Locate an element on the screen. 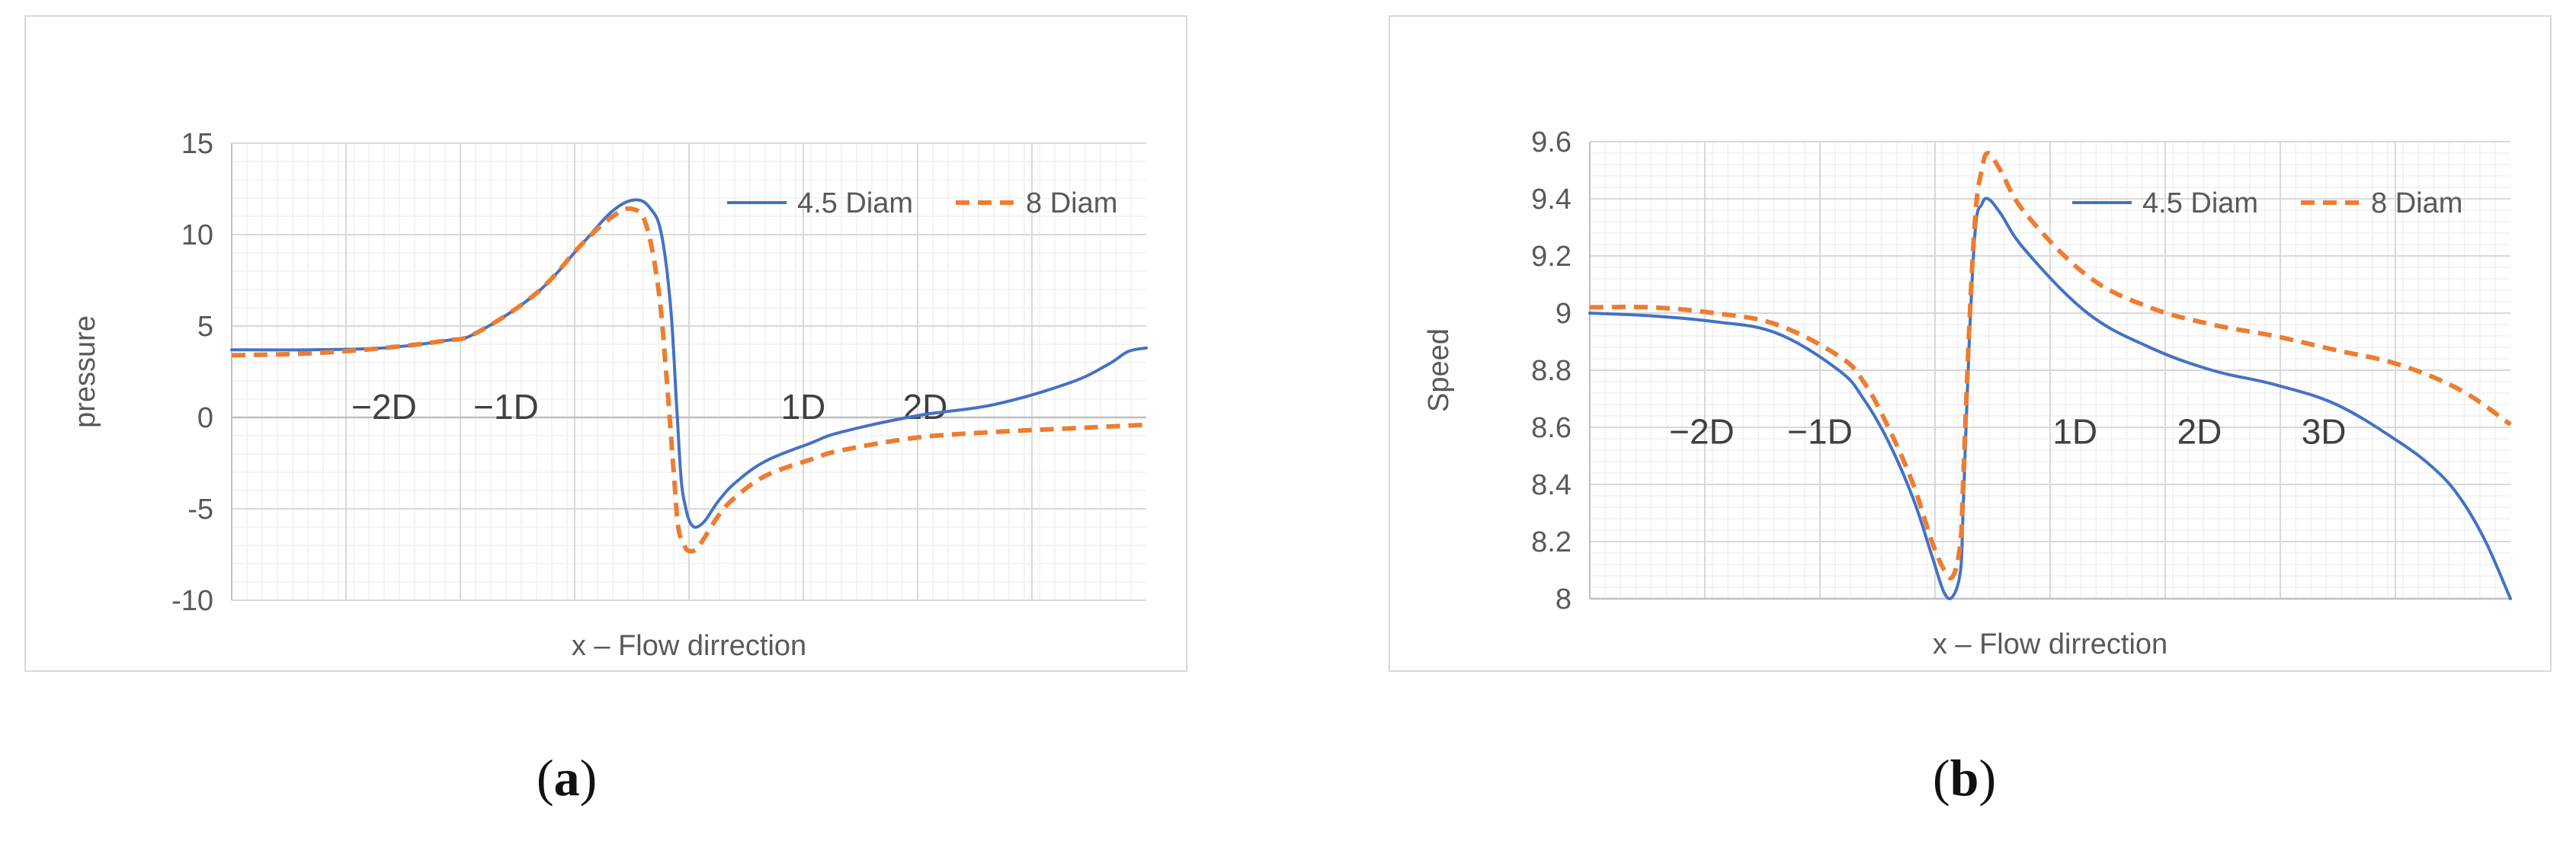 This screenshot has width=2576, height=844. y-tick-label: 0 is located at coordinates (205, 418).